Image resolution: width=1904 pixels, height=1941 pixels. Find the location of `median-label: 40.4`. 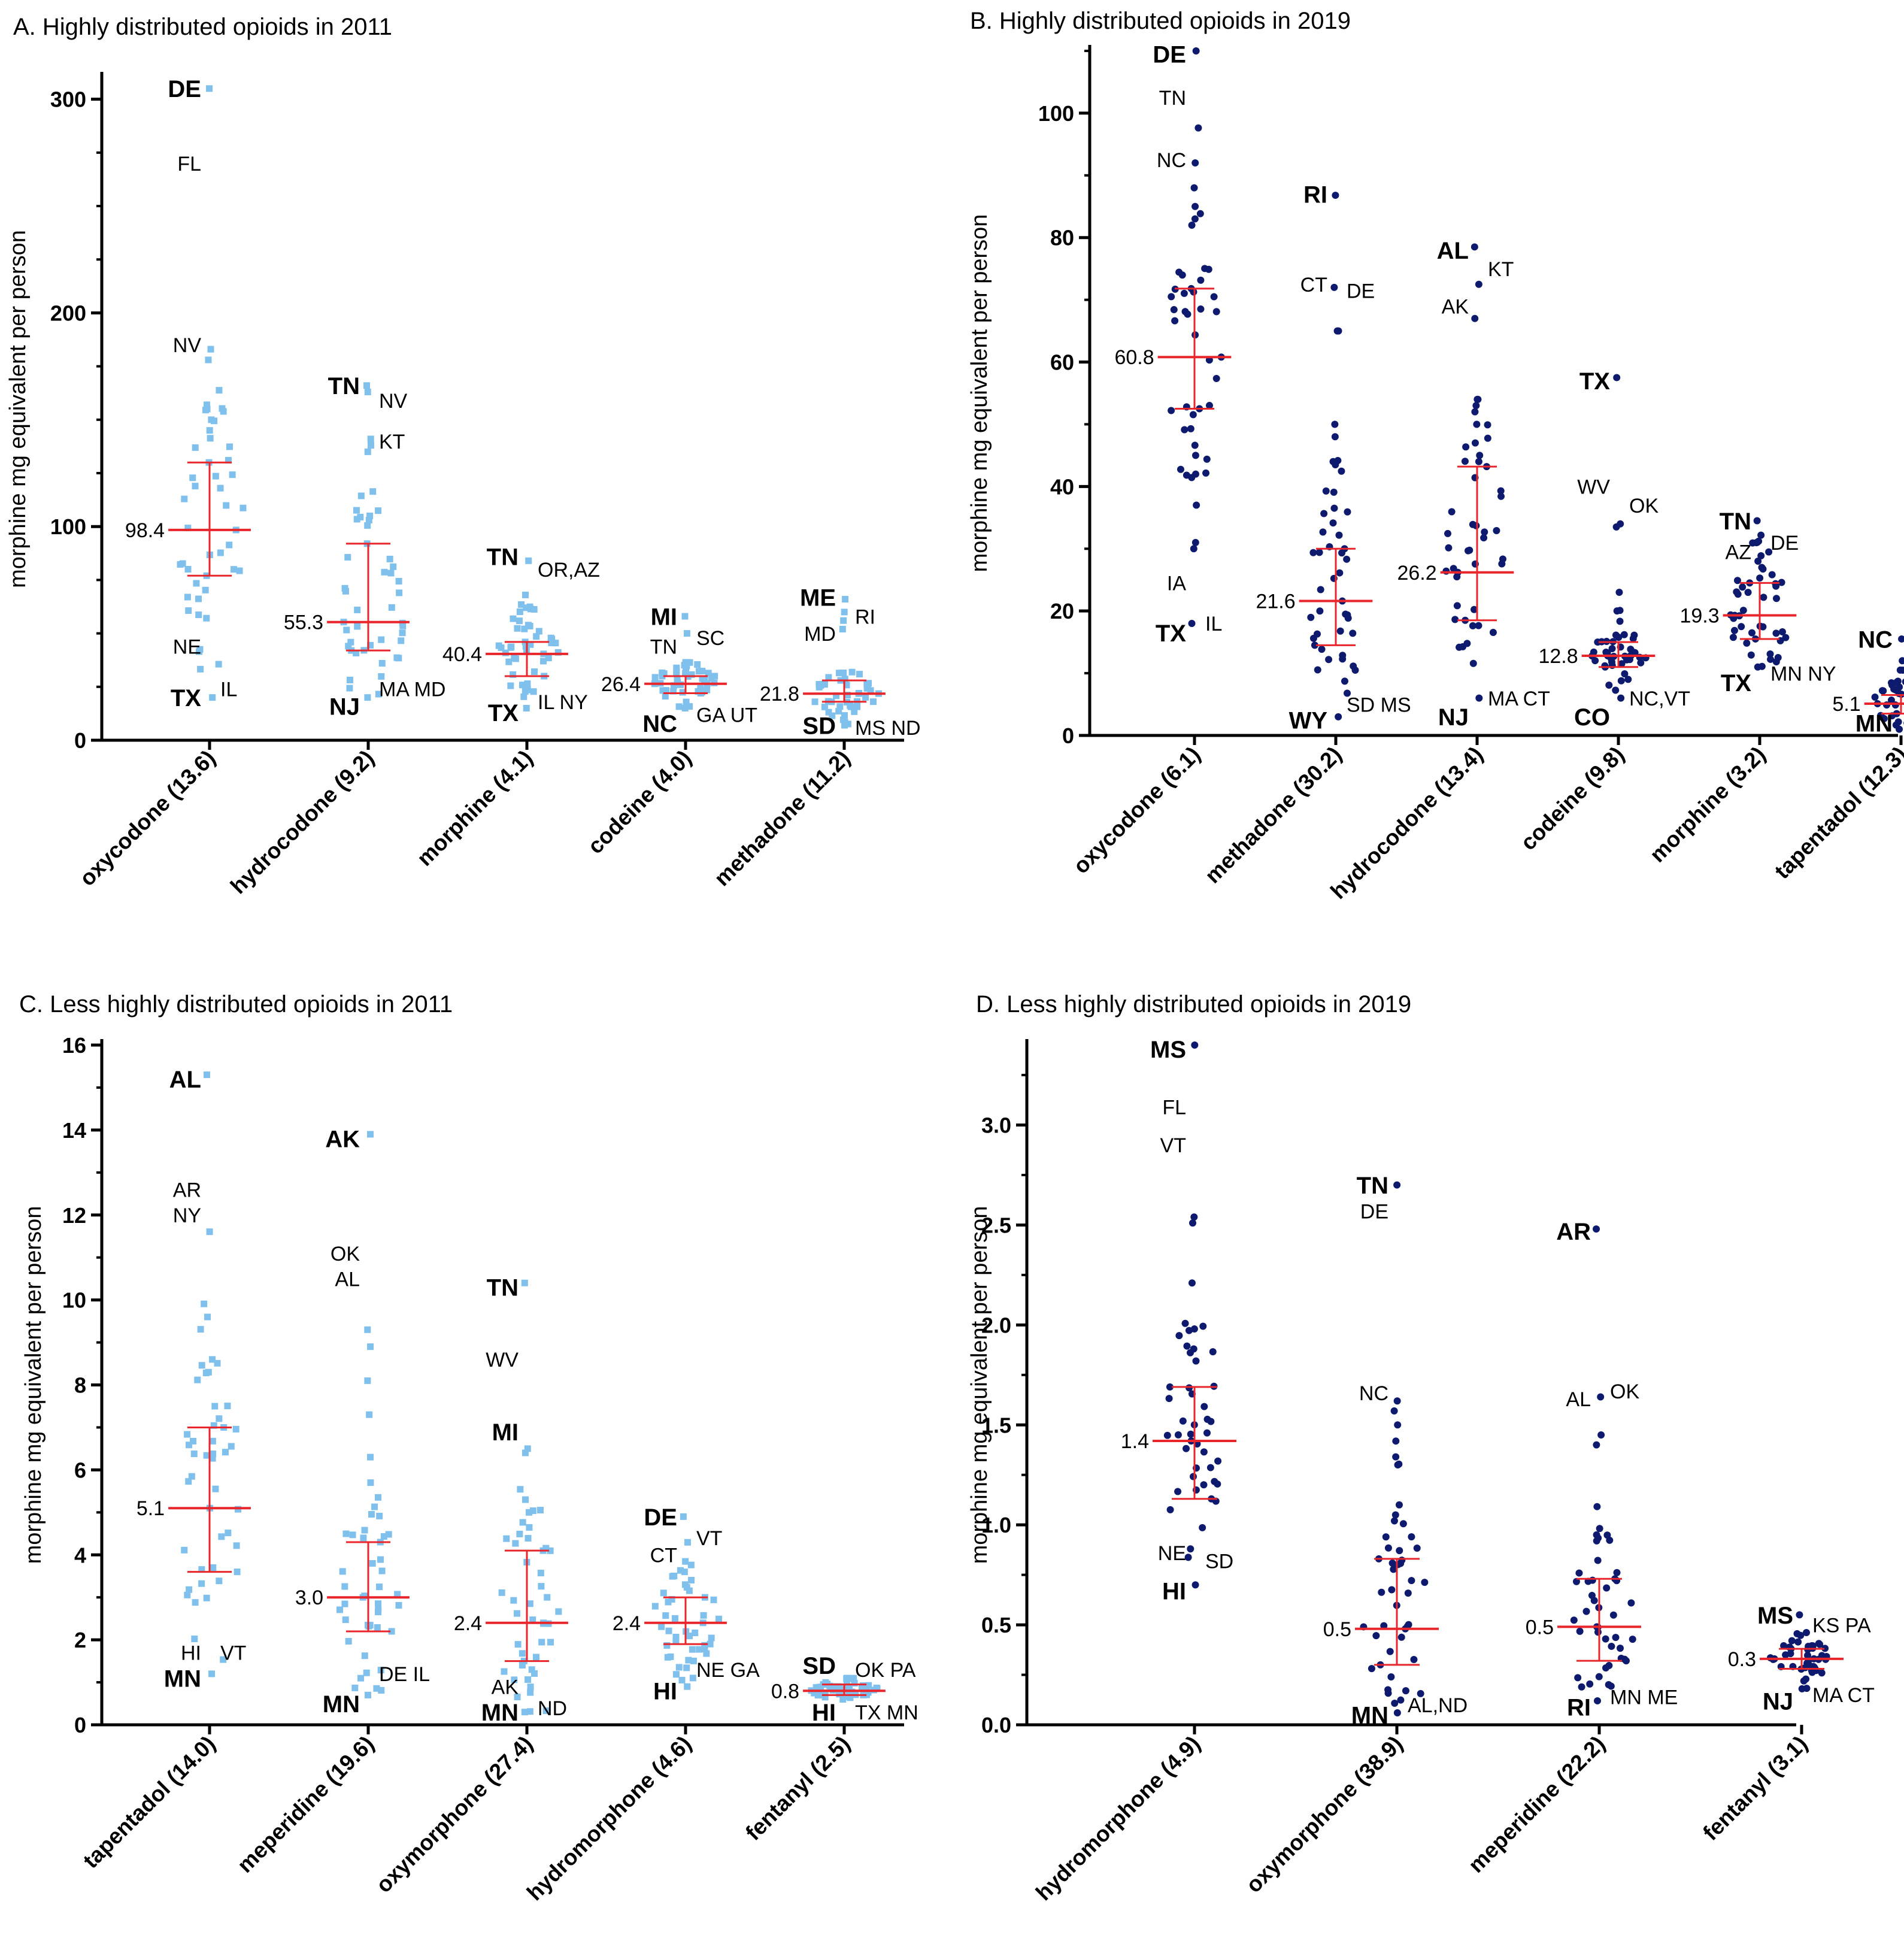

median-label: 40.4 is located at coordinates (462, 654).